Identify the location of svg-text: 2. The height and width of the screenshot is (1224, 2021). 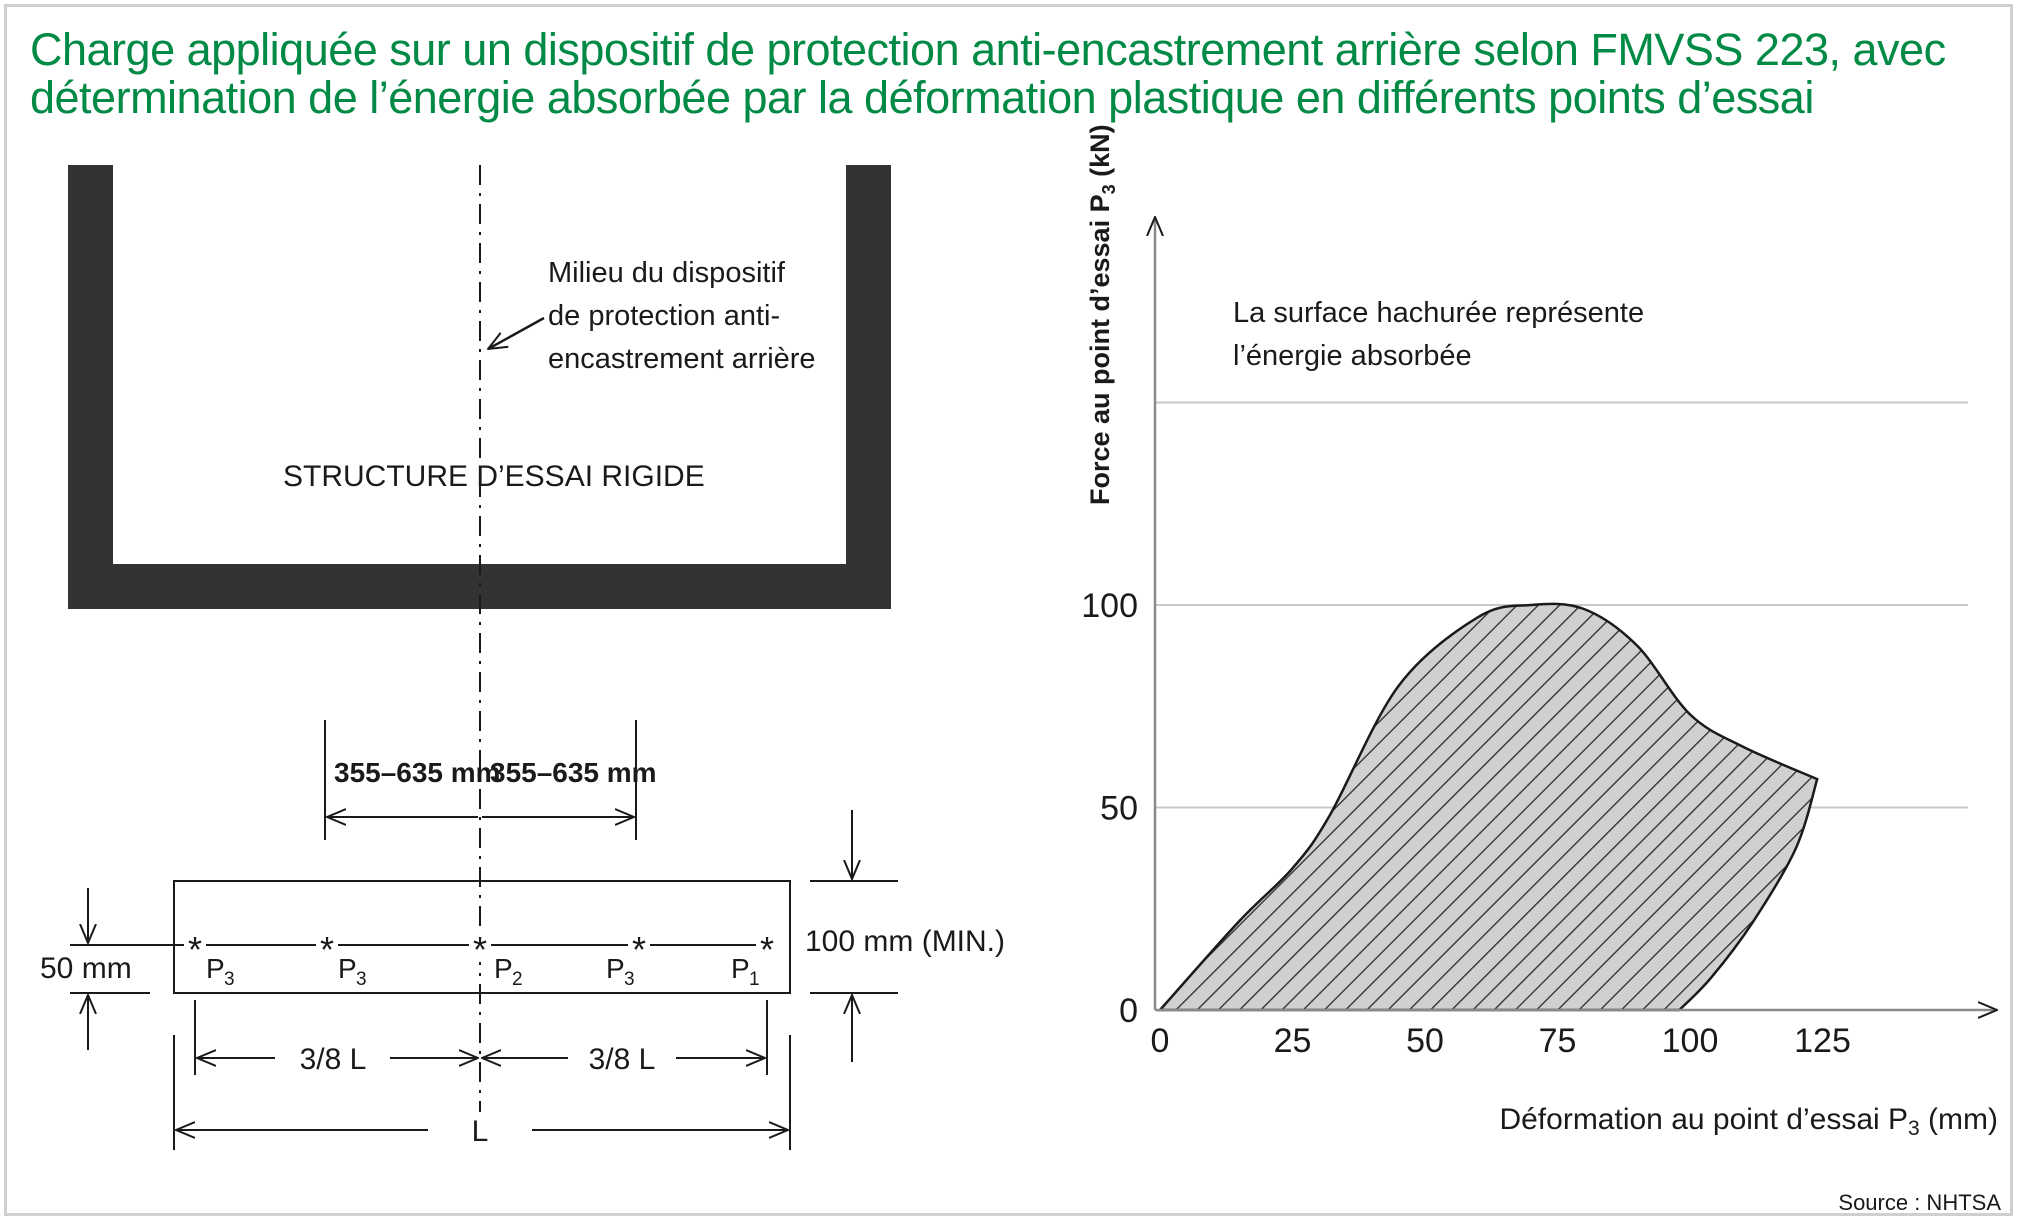
(517, 979).